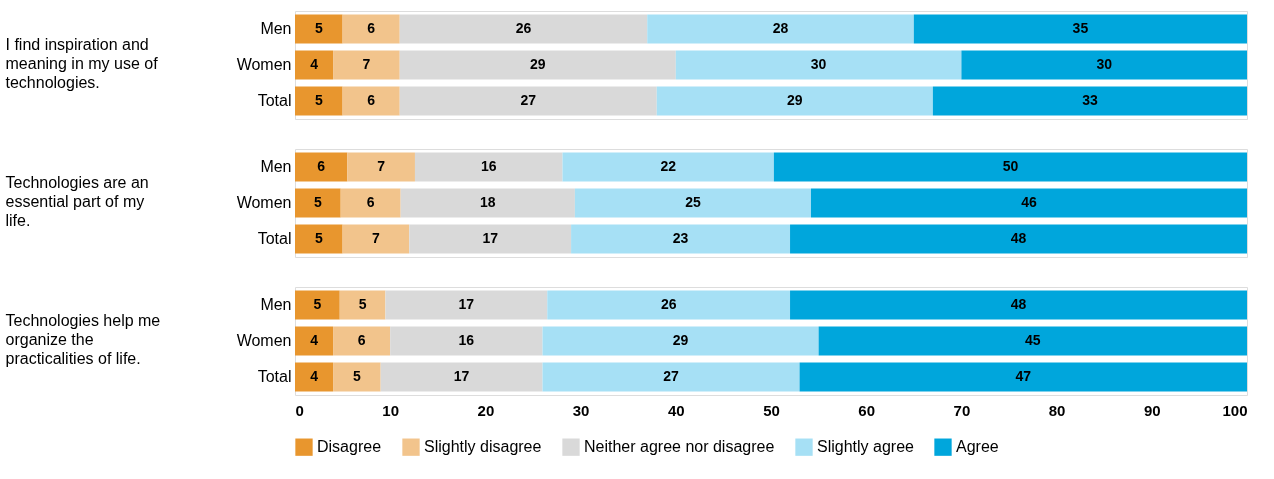  Describe the element at coordinates (486, 410) in the screenshot. I see `x-tick-label: 20` at that location.